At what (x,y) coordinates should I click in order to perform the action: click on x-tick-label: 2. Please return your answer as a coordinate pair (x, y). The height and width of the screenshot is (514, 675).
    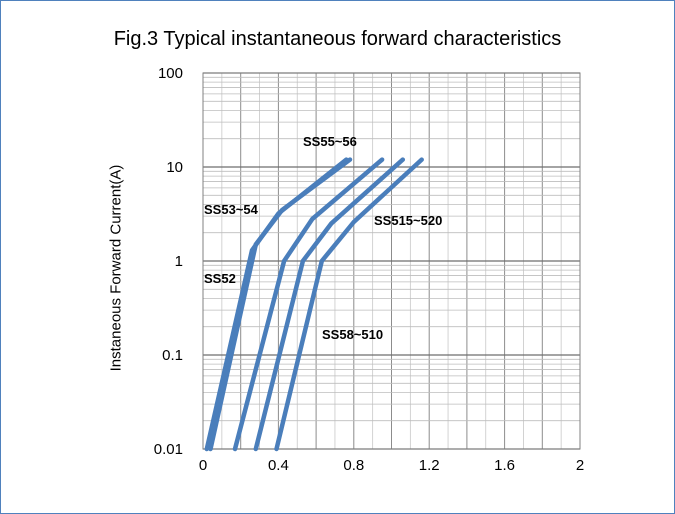
    Looking at the image, I should click on (580, 465).